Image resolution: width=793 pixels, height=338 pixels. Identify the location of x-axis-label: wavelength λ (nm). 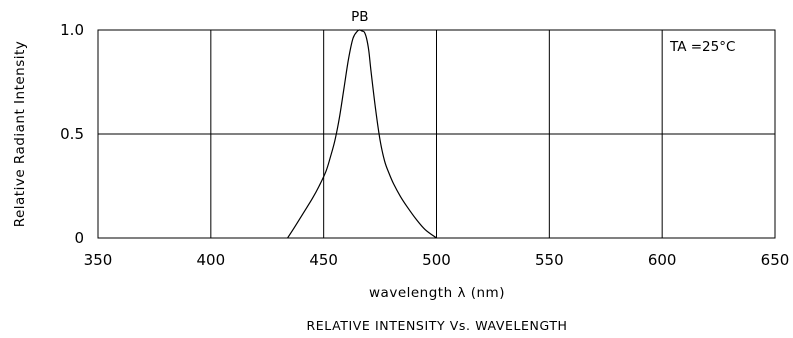
(437, 293).